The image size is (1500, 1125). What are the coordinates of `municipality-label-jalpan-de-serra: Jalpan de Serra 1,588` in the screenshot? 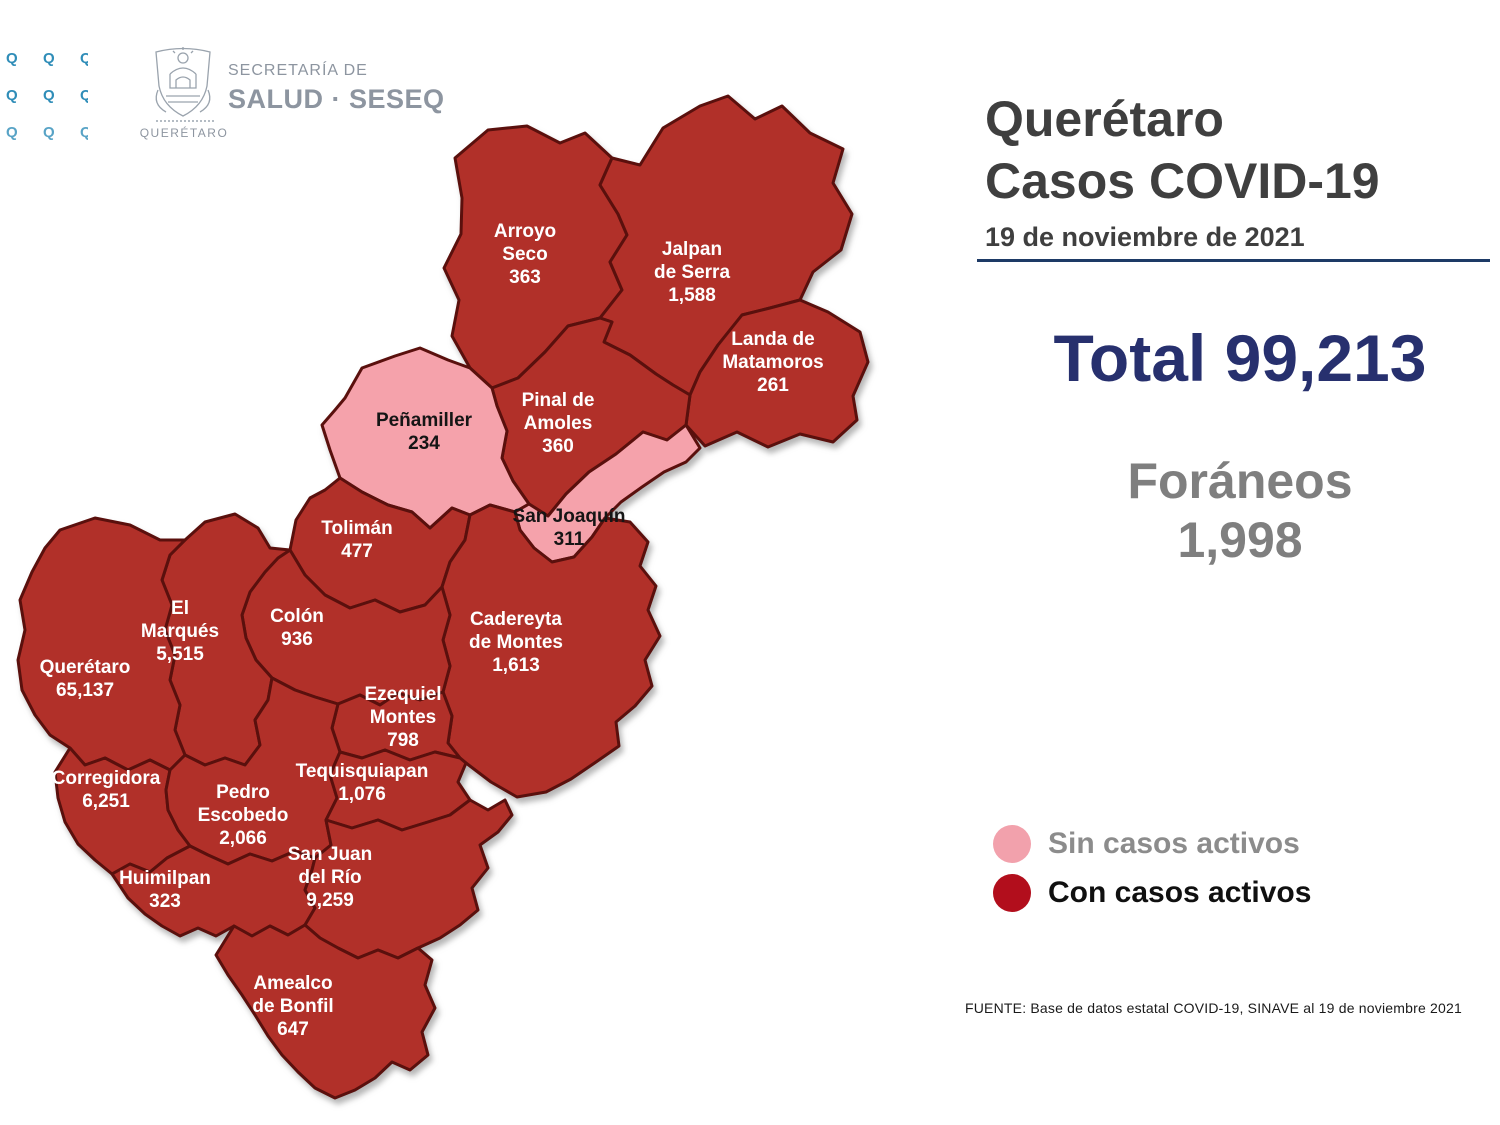 It's located at (692, 273).